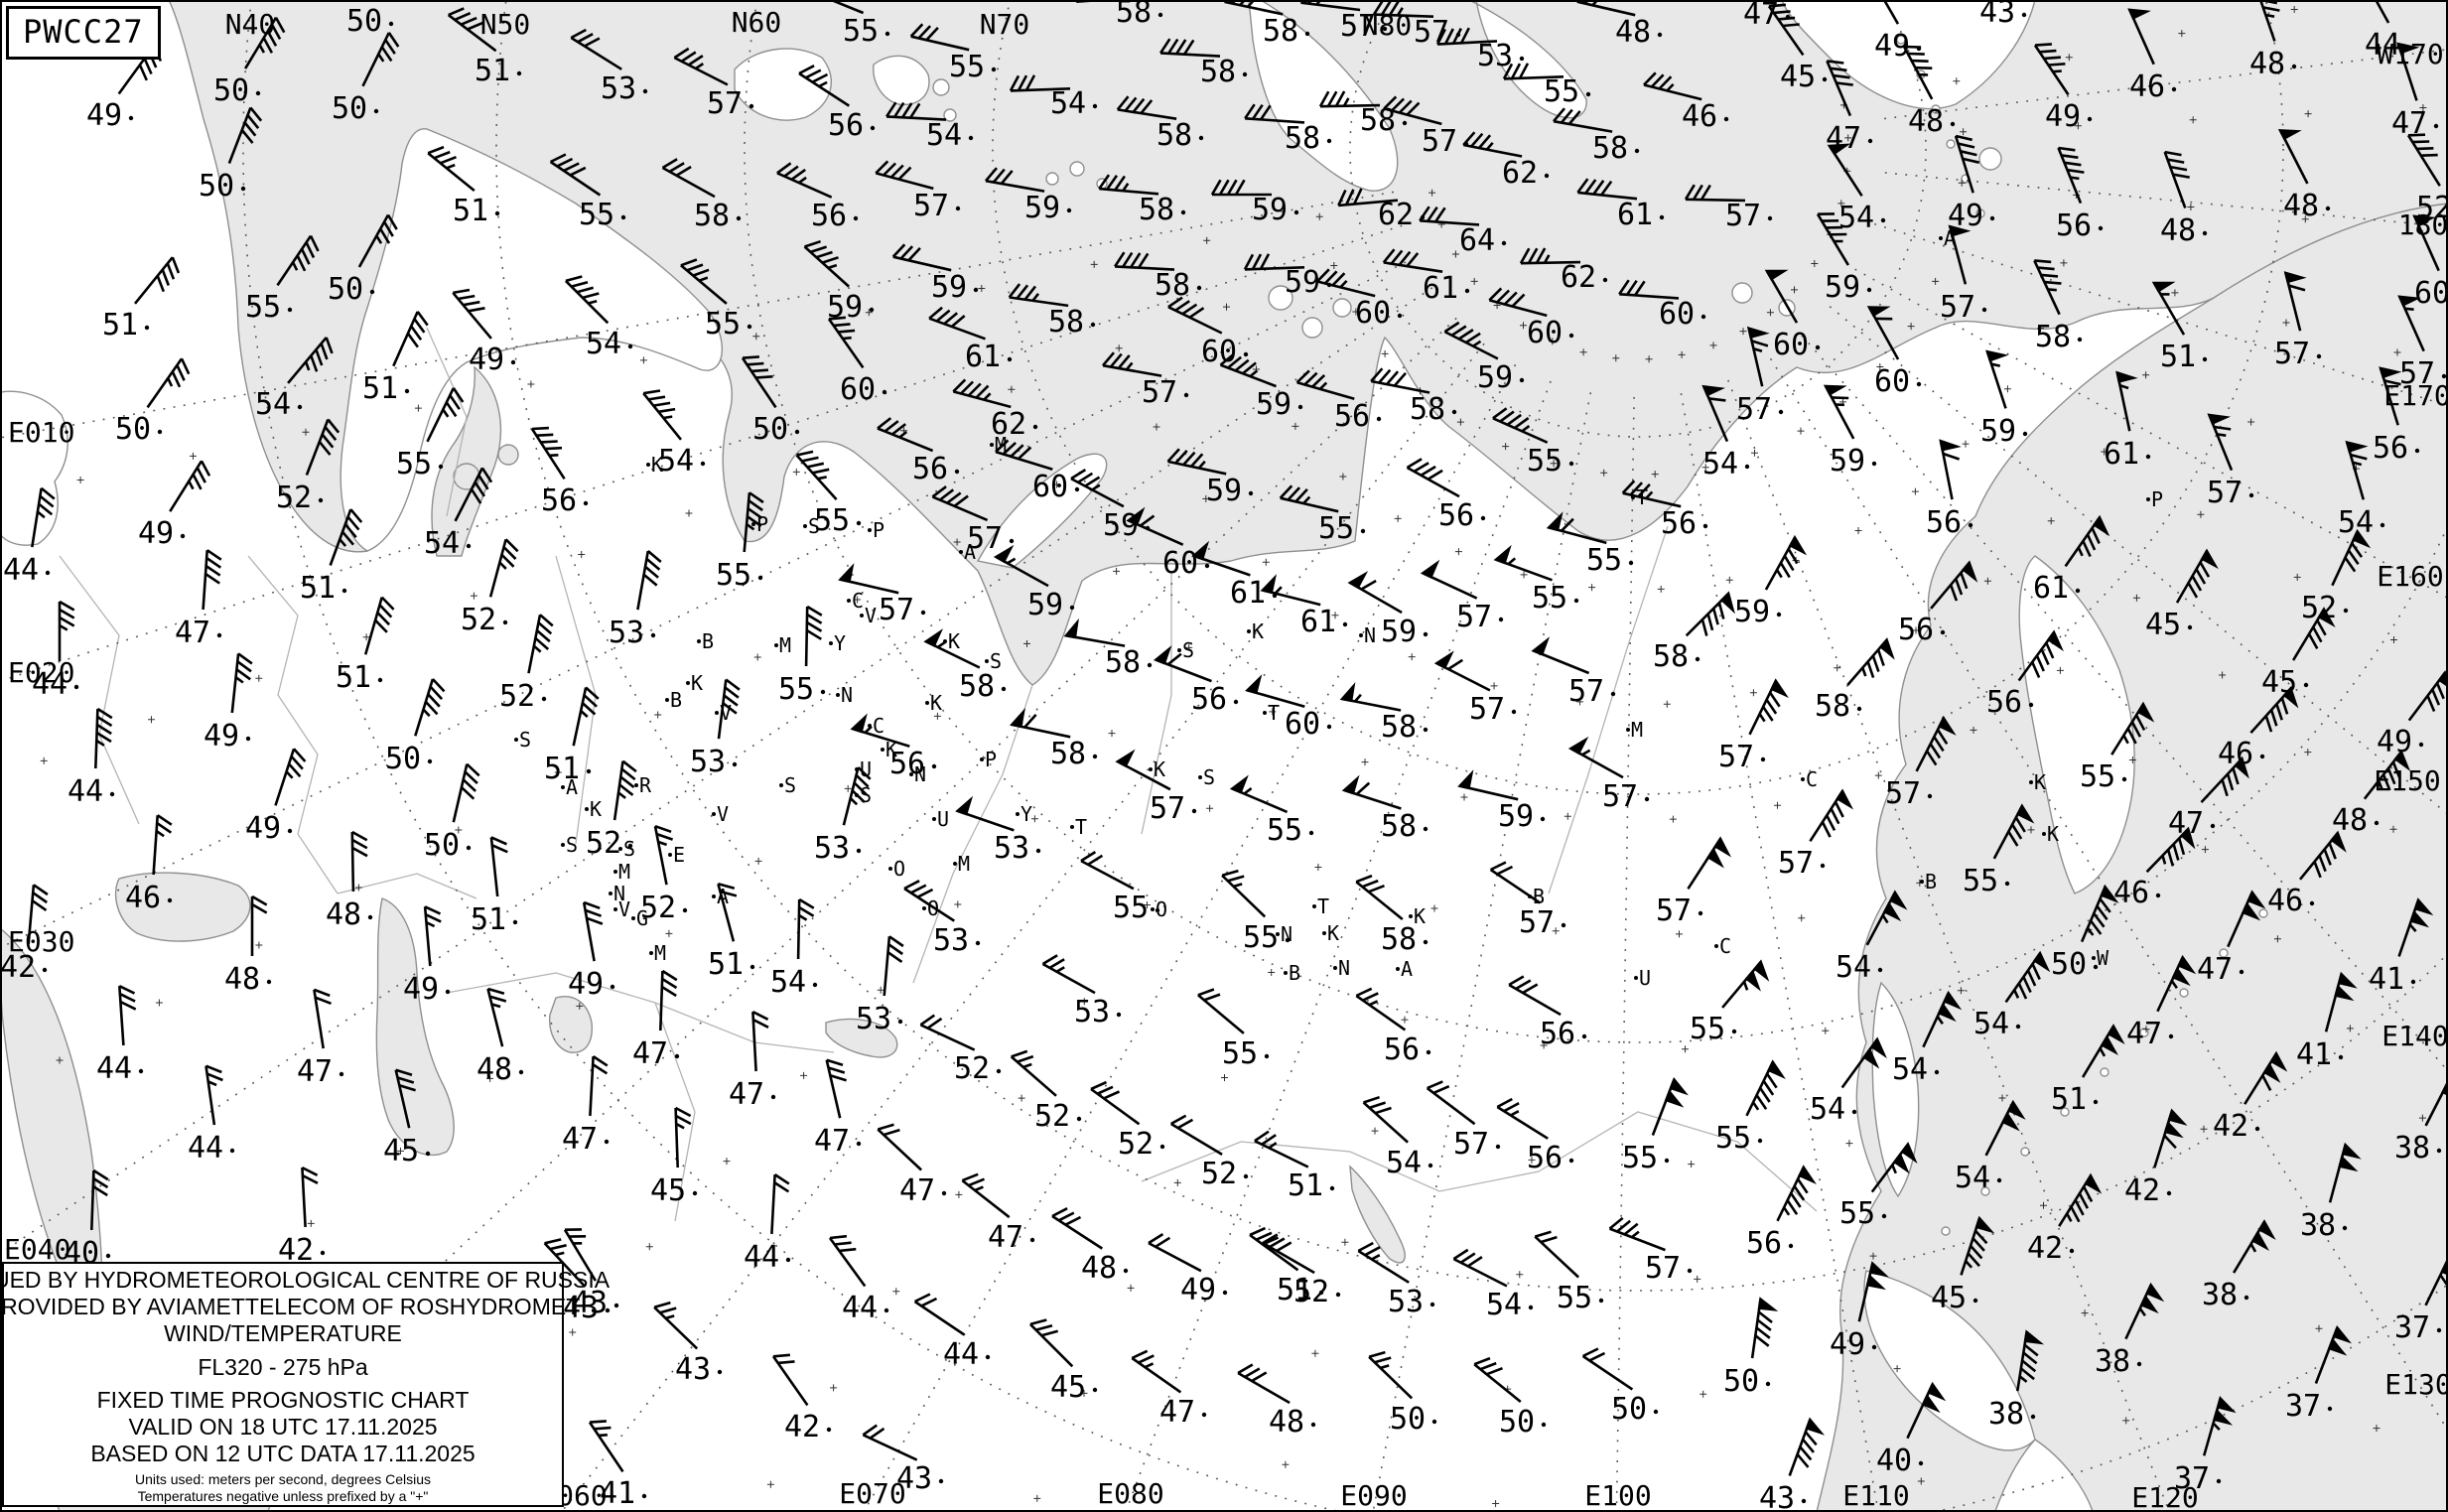 The height and width of the screenshot is (1512, 2448). Describe the element at coordinates (642, 918) in the screenshot. I see `city-letter: G` at that location.